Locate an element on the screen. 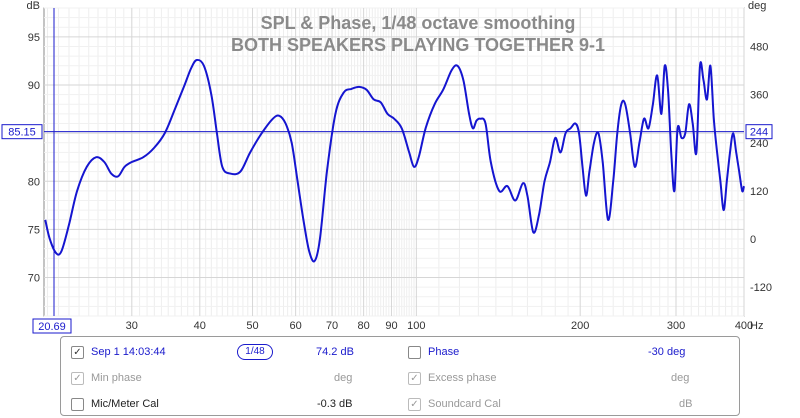  cursor-x-label: 20.69 is located at coordinates (52, 327).